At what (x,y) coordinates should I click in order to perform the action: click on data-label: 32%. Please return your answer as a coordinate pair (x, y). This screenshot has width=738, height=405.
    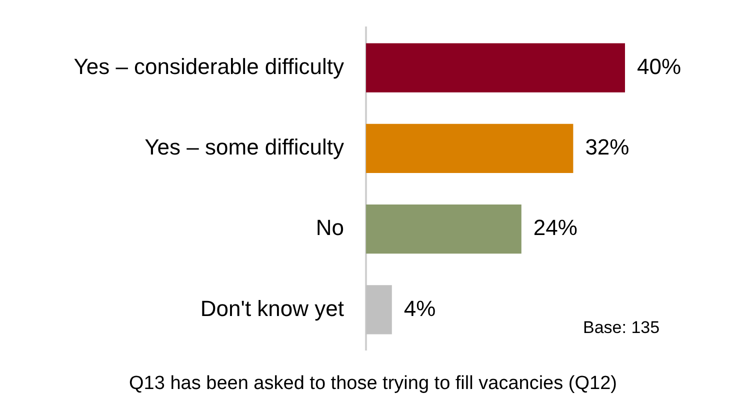
    Looking at the image, I should click on (607, 147).